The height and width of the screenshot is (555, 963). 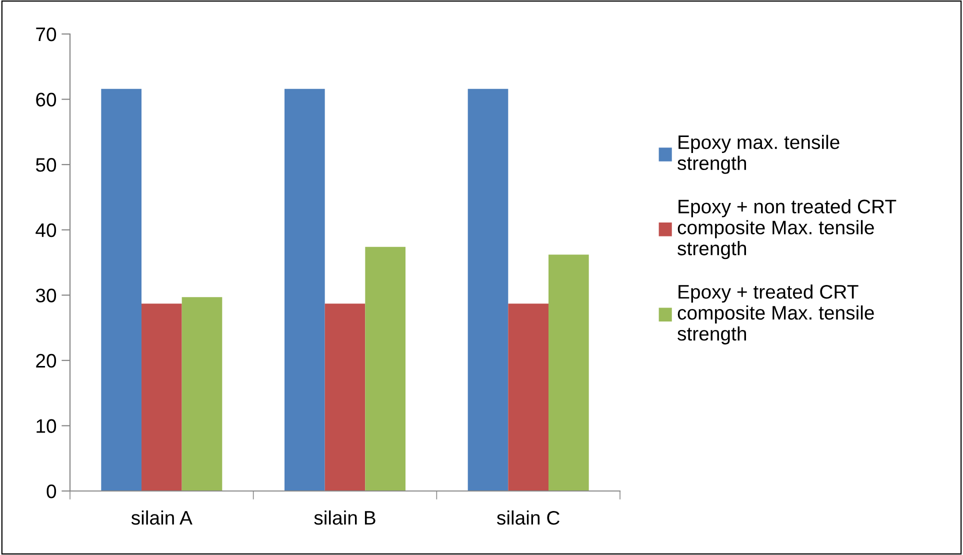 What do you see at coordinates (161, 517) in the screenshot?
I see `x-tick-label: silain A` at bounding box center [161, 517].